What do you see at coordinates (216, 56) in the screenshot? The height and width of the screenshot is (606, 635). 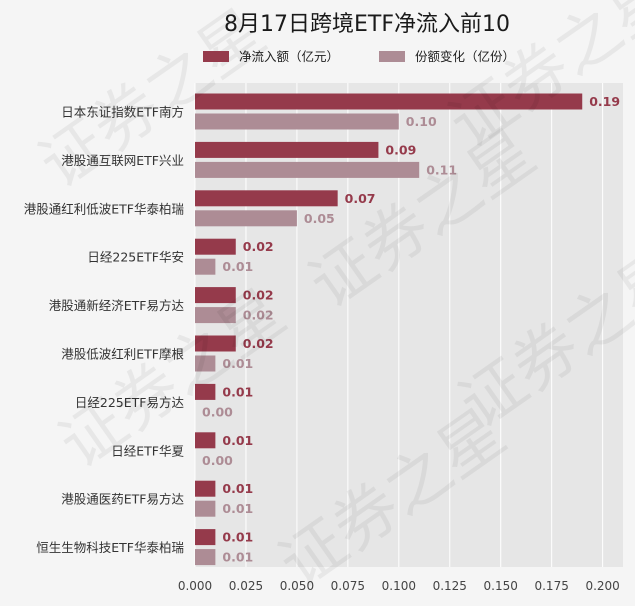 I see `legend-swatch-net-inflow` at bounding box center [216, 56].